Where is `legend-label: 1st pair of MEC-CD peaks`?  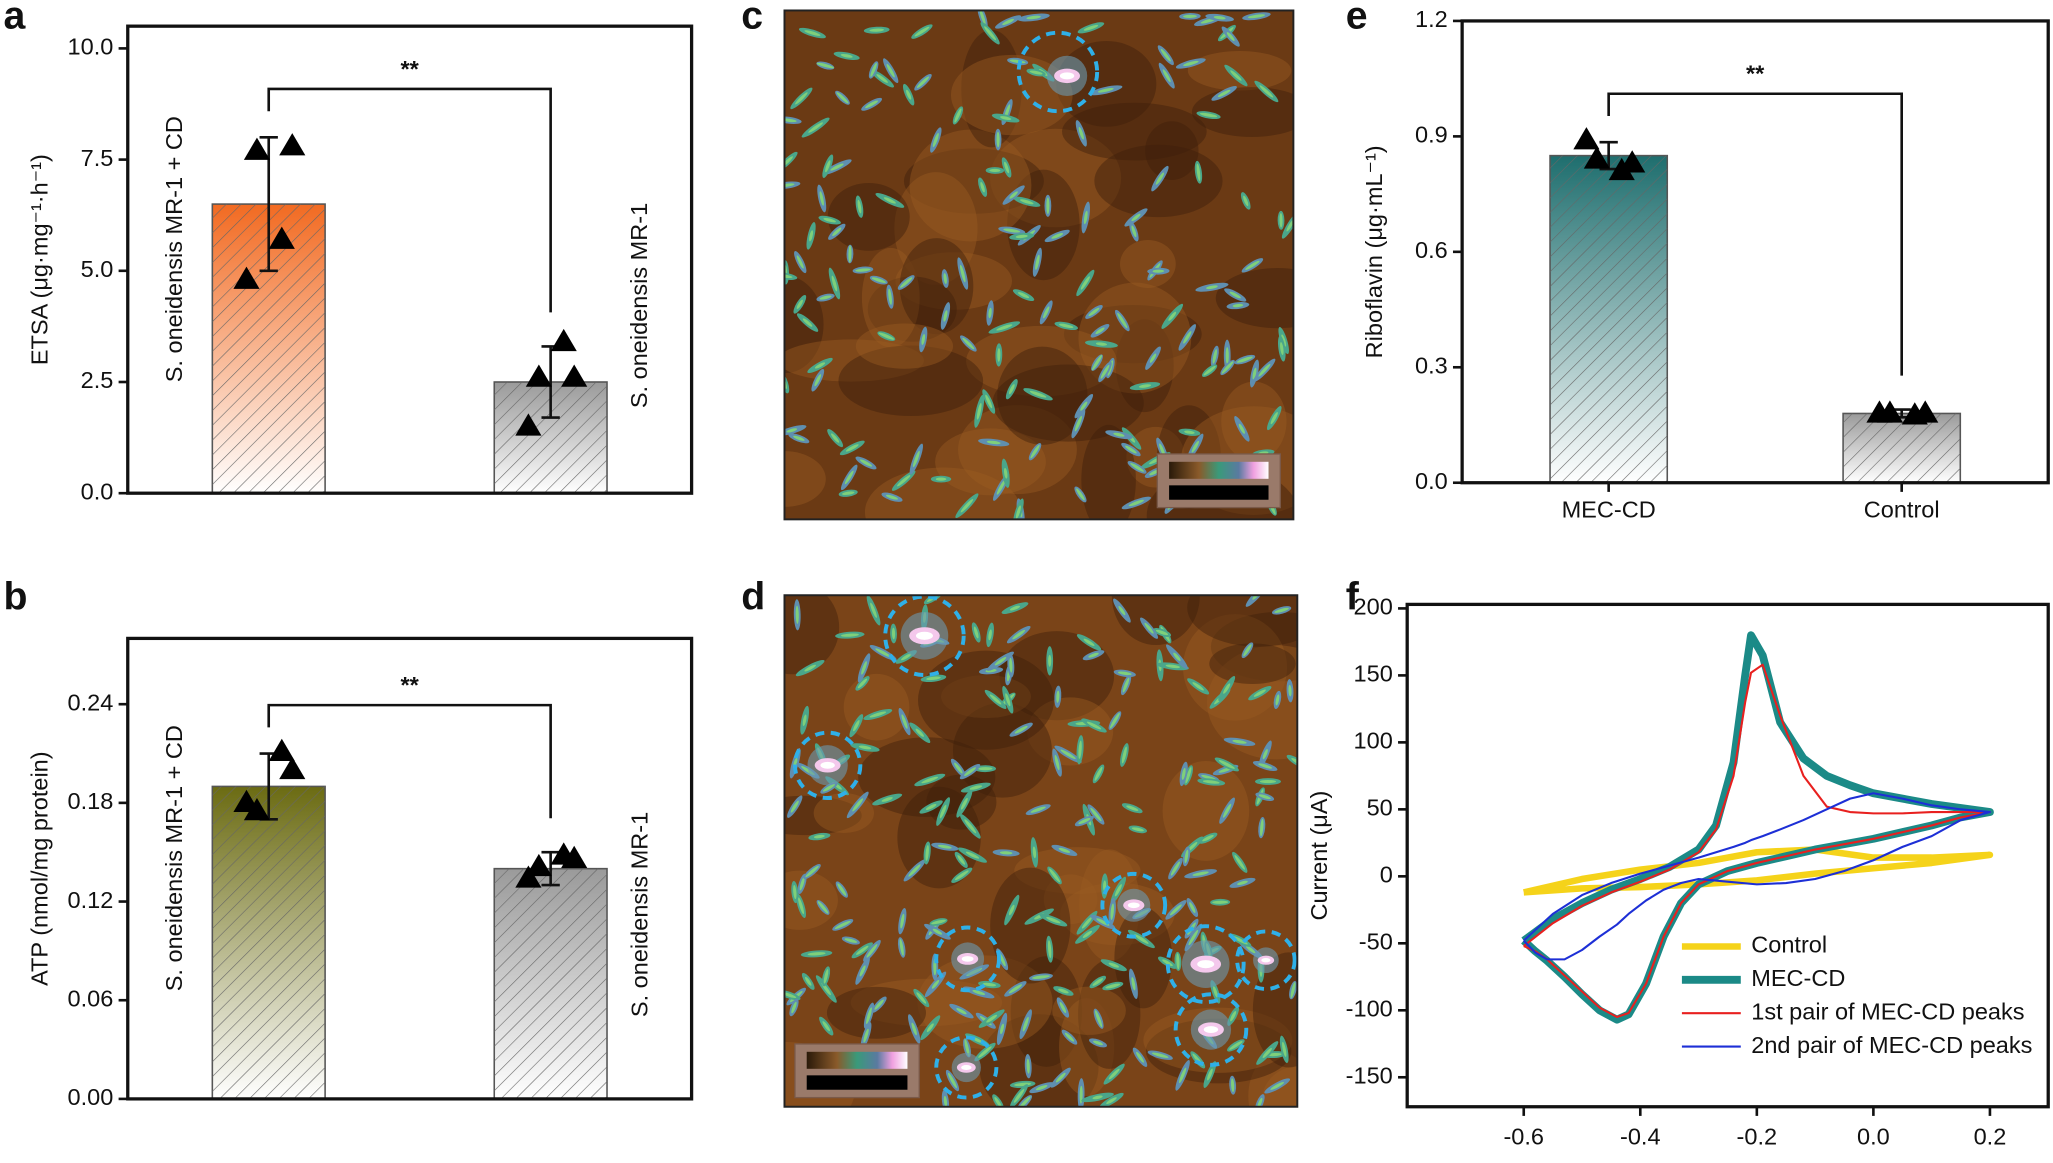 legend-label: 1st pair of MEC-CD peaks is located at coordinates (1887, 1011).